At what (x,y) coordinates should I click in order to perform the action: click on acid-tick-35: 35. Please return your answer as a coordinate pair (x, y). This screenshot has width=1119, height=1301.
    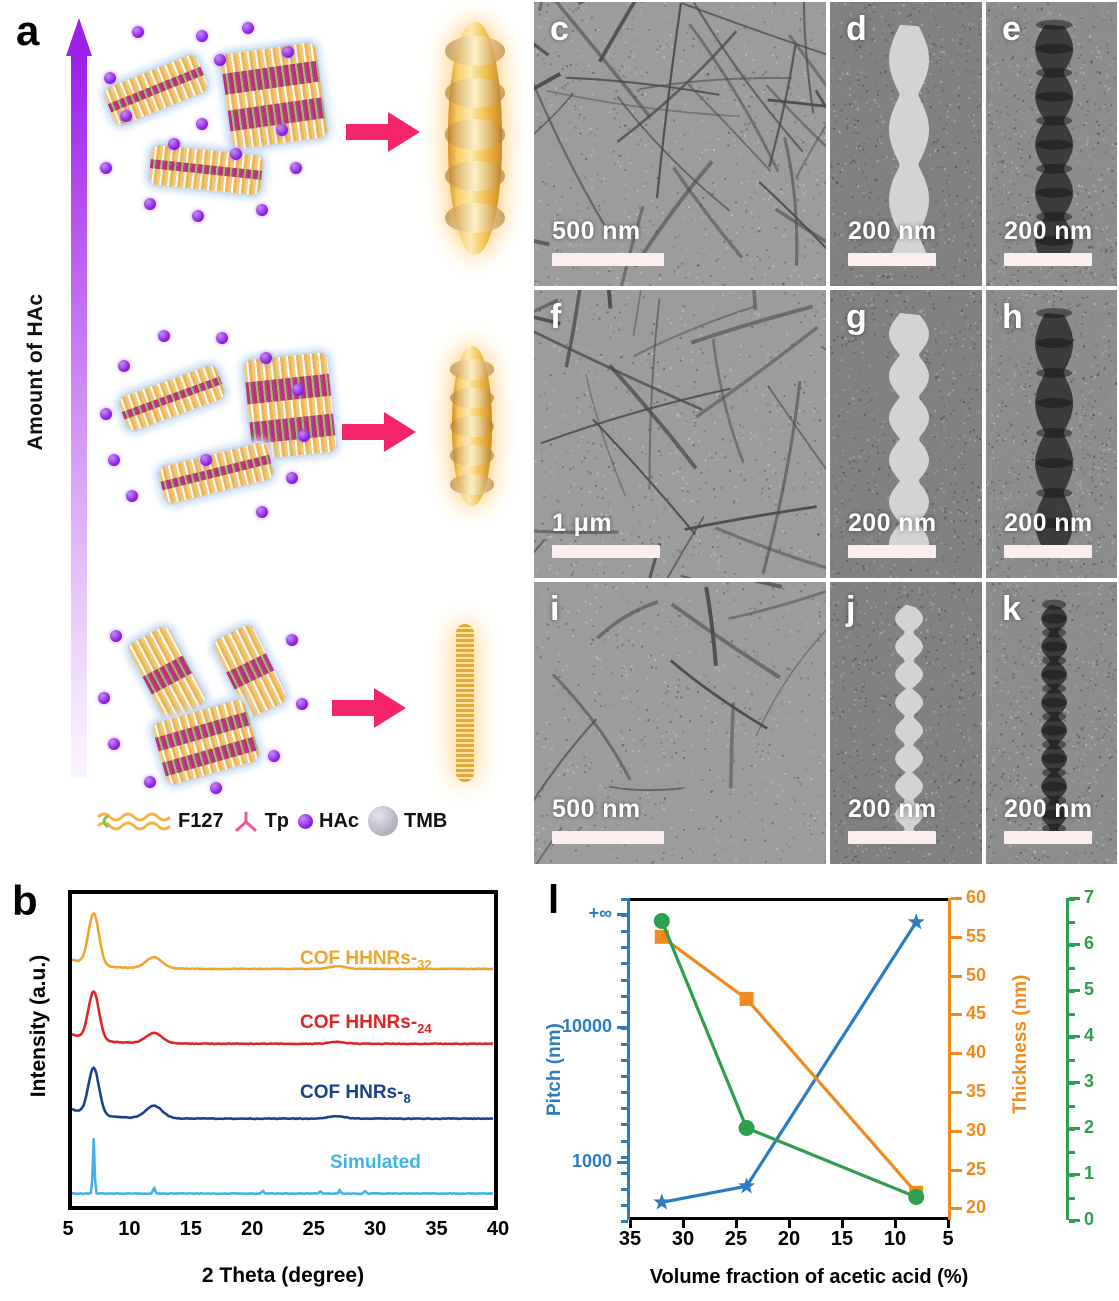
    Looking at the image, I should click on (630, 1239).